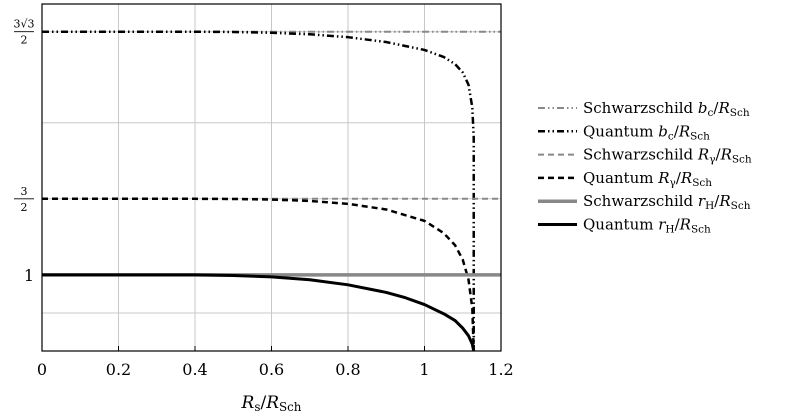  Describe the element at coordinates (194, 369) in the screenshot. I see `x-tick-label: 0.4` at that location.